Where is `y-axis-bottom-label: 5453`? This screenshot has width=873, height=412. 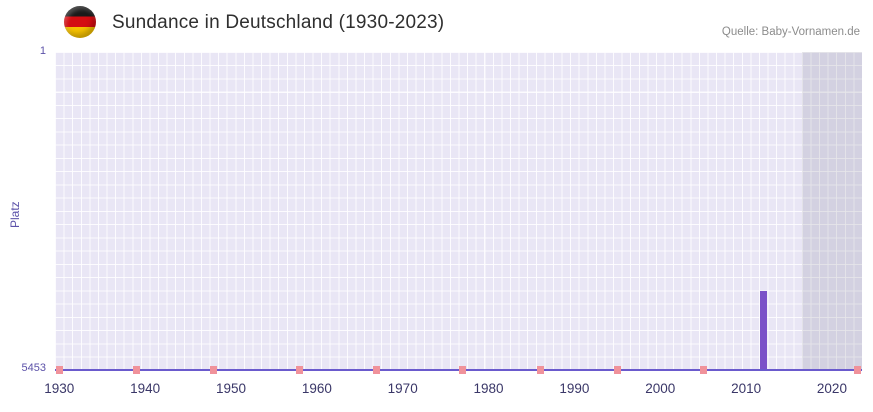
y-axis-bottom-label: 5453 is located at coordinates (33, 368).